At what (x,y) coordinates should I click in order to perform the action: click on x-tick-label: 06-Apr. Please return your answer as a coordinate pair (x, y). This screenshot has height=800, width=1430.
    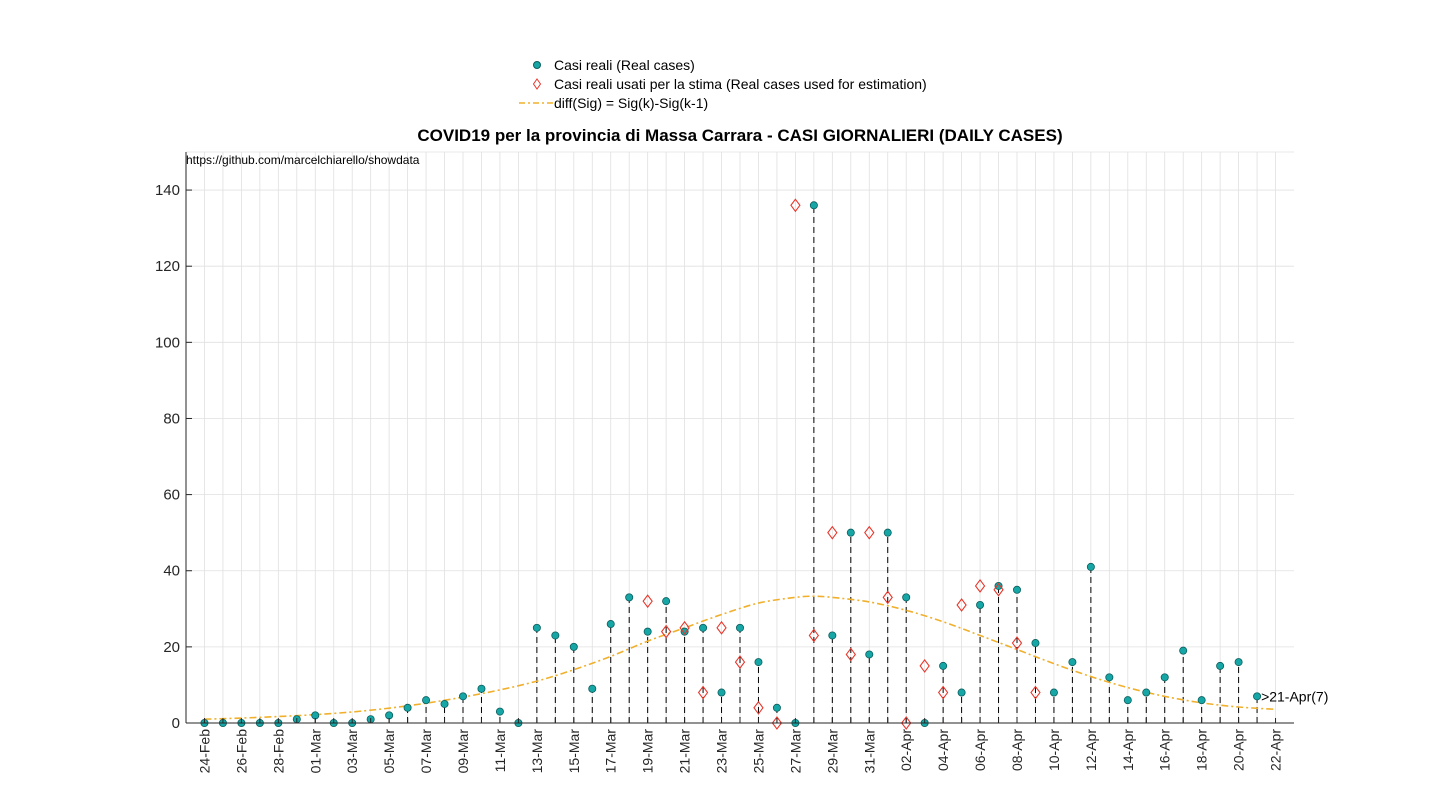
    Looking at the image, I should click on (980, 750).